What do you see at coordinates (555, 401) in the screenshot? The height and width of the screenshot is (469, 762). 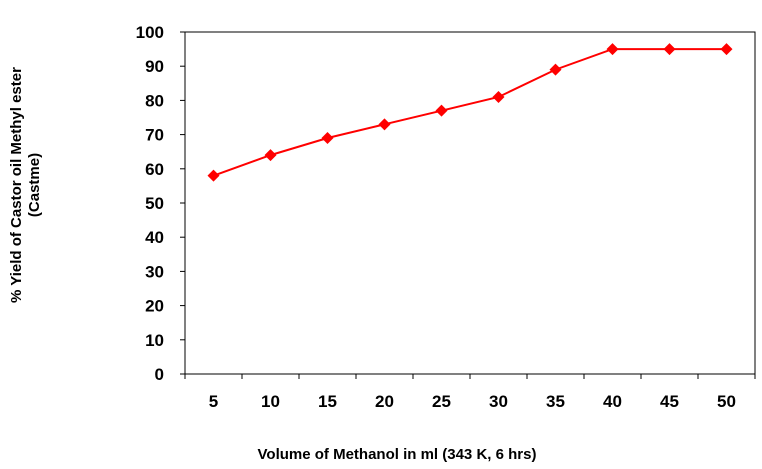 I see `x-tick-label: 35` at bounding box center [555, 401].